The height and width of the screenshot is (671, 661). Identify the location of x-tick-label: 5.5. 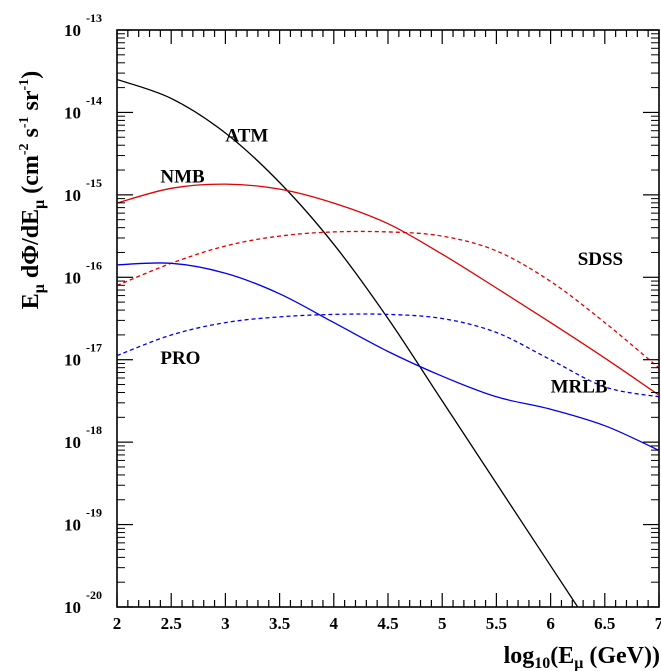
(496, 623).